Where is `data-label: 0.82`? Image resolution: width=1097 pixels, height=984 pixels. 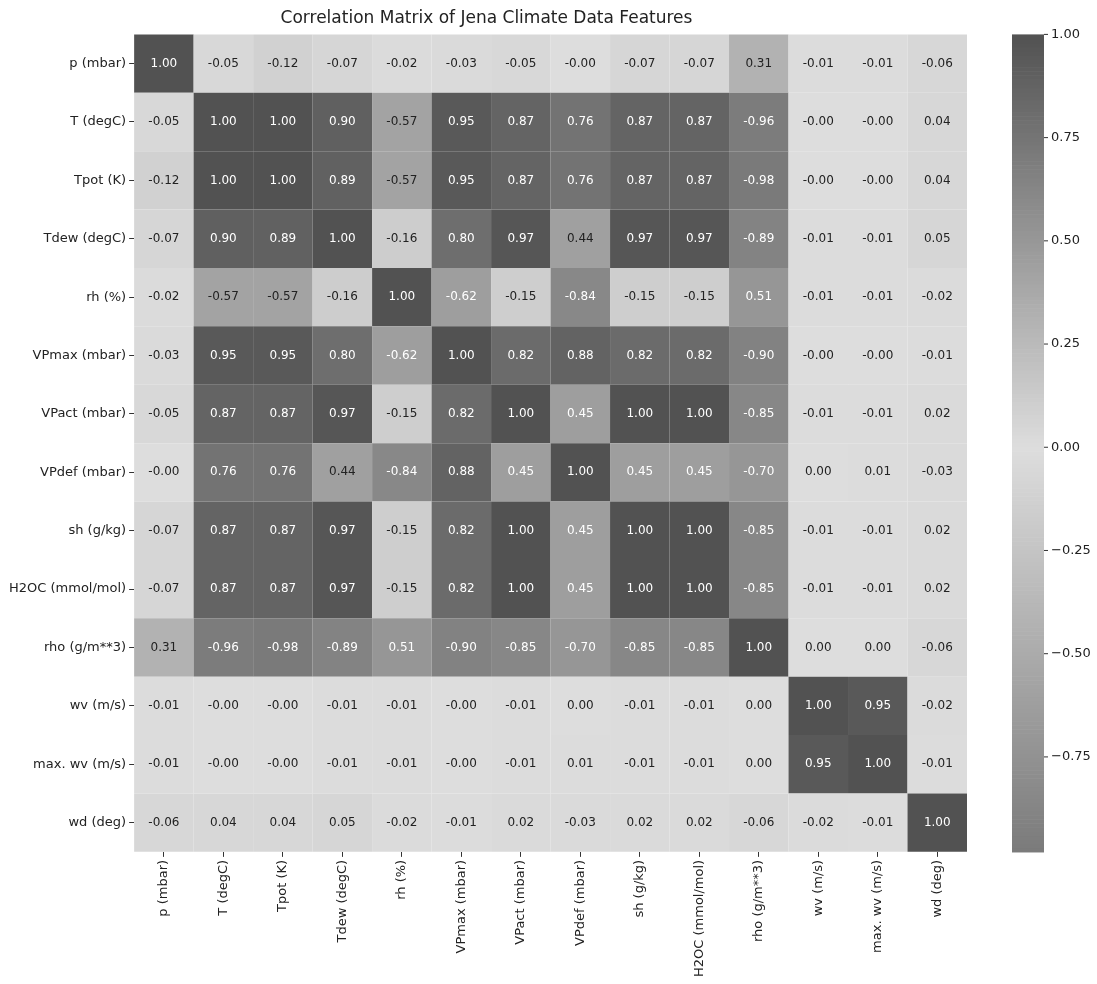
data-label: 0.82 is located at coordinates (461, 413).